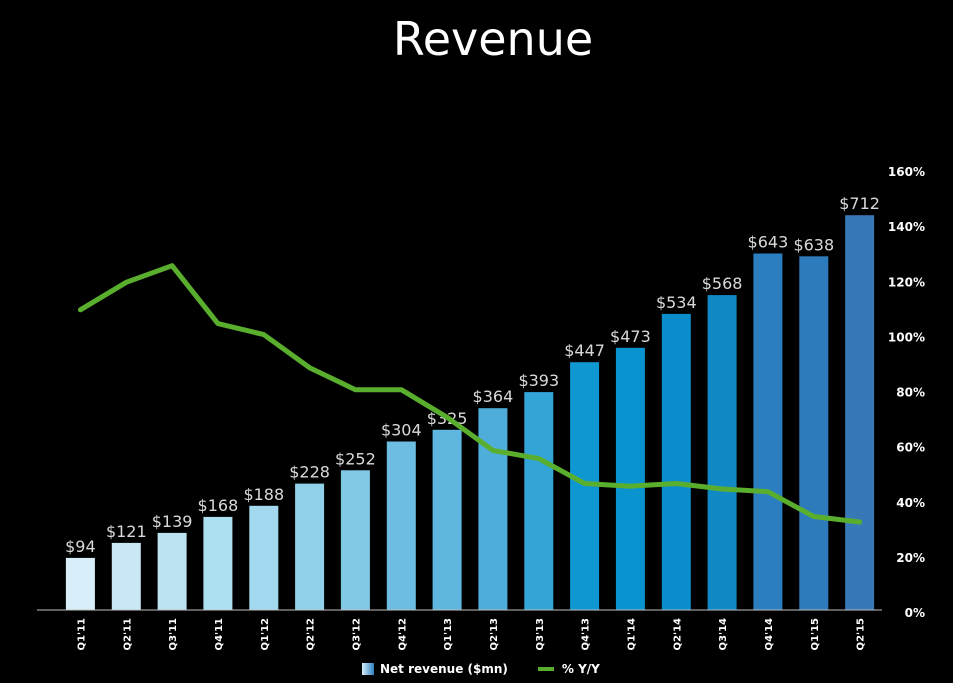 Image resolution: width=953 pixels, height=683 pixels. I want to click on x-tick-label: Q2'12, so click(311, 634).